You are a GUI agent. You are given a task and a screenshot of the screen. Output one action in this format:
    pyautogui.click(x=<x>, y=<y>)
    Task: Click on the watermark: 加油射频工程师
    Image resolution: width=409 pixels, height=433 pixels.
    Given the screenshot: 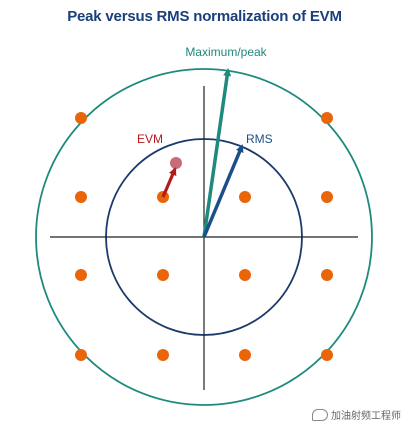 What is the action you would take?
    pyautogui.click(x=356, y=414)
    